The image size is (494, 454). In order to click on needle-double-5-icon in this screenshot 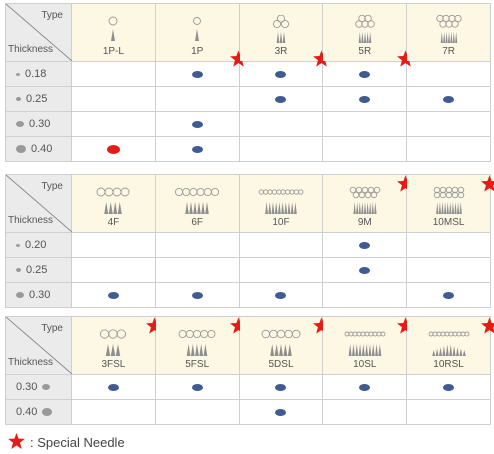, I will do `click(281, 347)`.